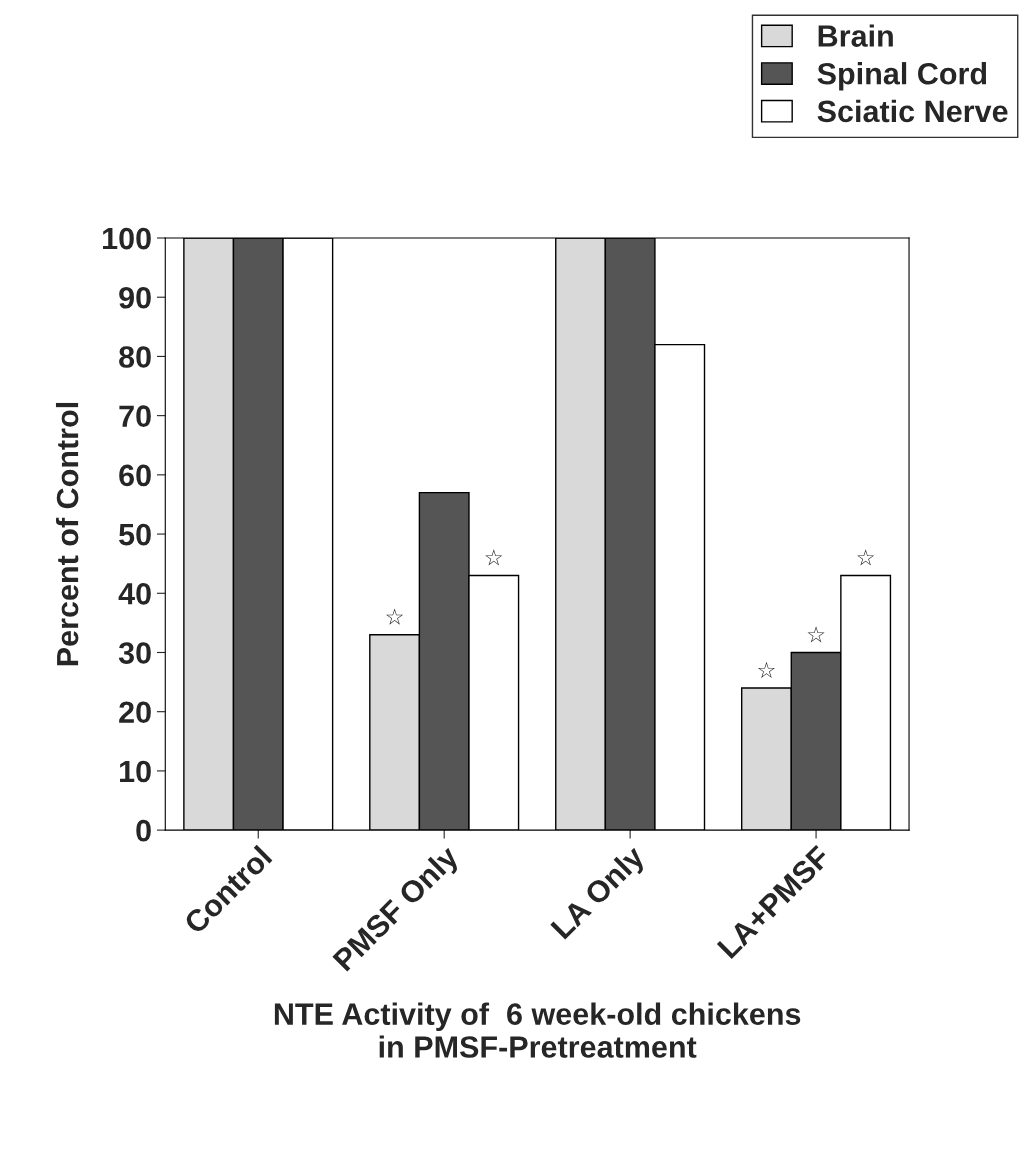  I want to click on y-tick-label: 40, so click(134, 594).